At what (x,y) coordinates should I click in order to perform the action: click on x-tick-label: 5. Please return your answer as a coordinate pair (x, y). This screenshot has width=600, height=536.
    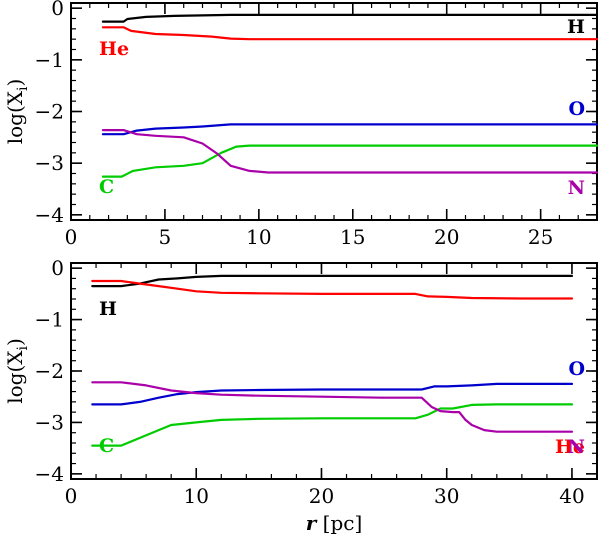
    Looking at the image, I should click on (165, 237).